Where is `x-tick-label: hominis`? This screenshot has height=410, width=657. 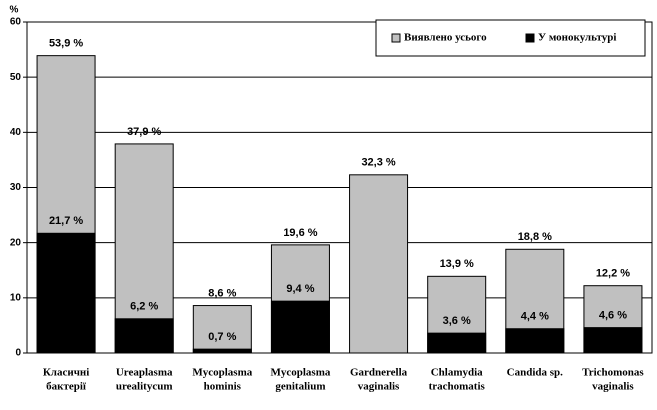 x-tick-label: hominis is located at coordinates (223, 387).